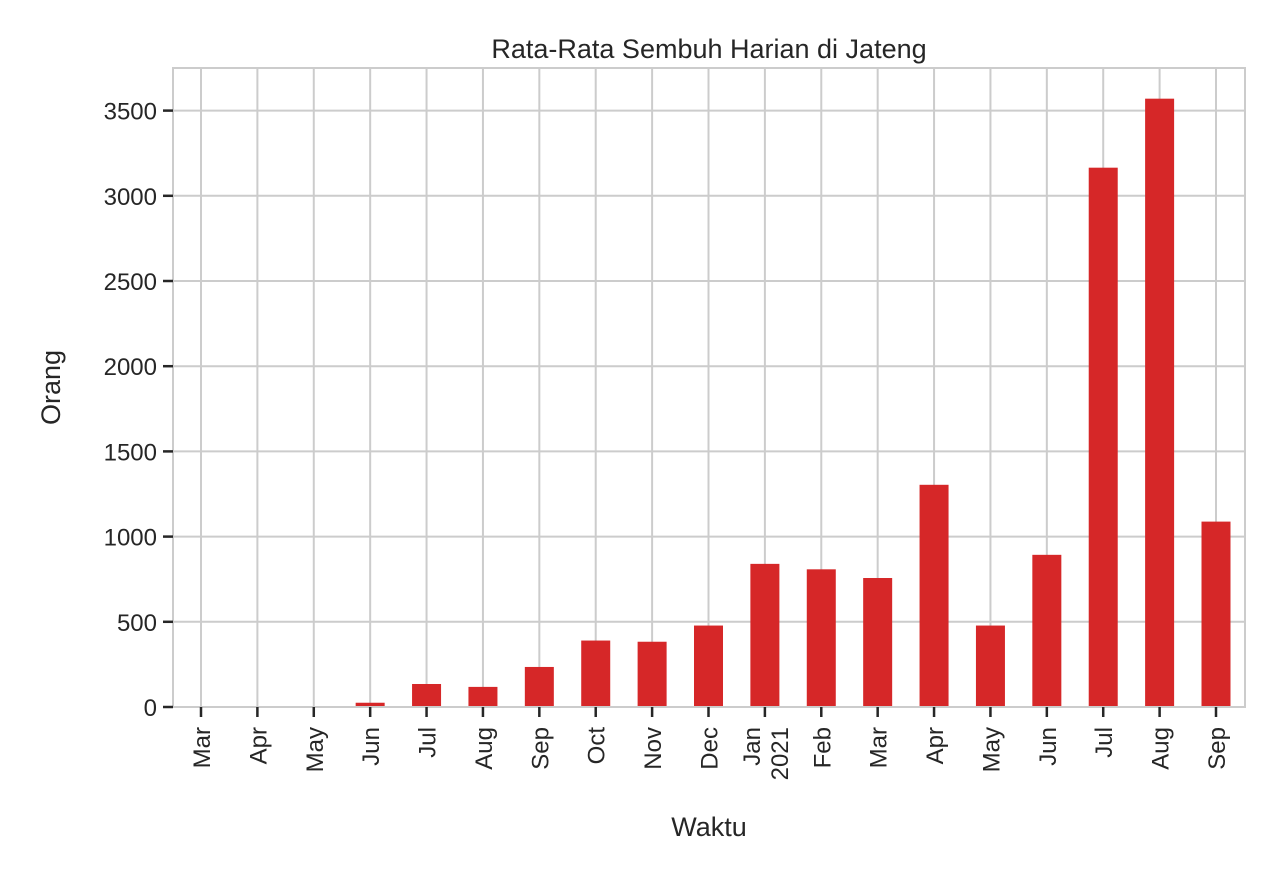 This screenshot has height=880, width=1280. What do you see at coordinates (130, 452) in the screenshot?
I see `y-tick-label: 1500` at bounding box center [130, 452].